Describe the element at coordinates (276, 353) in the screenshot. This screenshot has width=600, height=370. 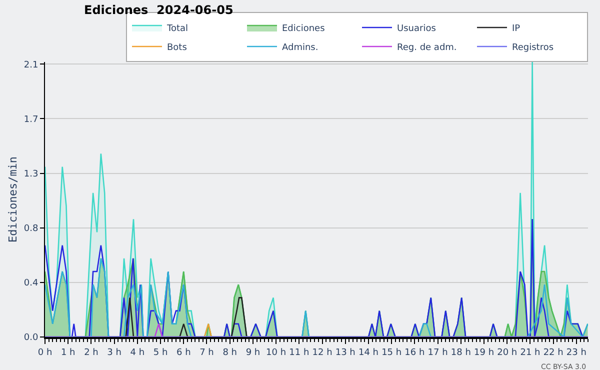
I see `x-tick-label: 10 h` at that location.